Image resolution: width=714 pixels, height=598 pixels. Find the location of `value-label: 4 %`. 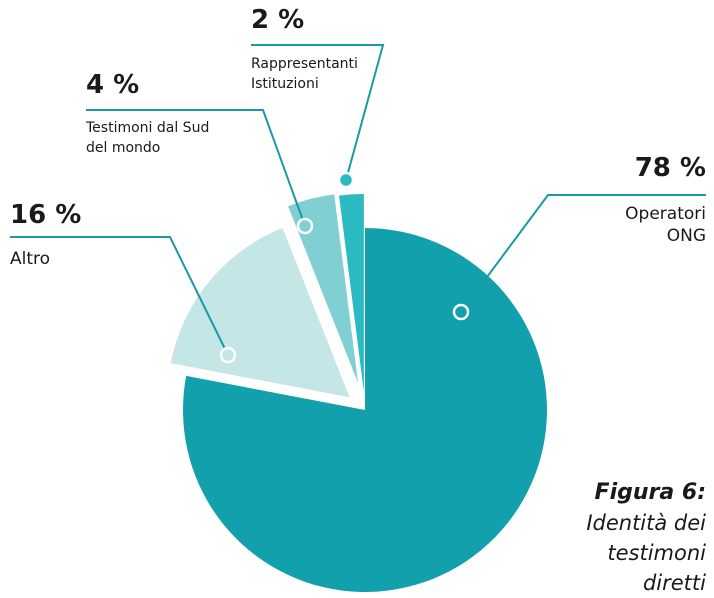

value-label: 4 % is located at coordinates (113, 85).